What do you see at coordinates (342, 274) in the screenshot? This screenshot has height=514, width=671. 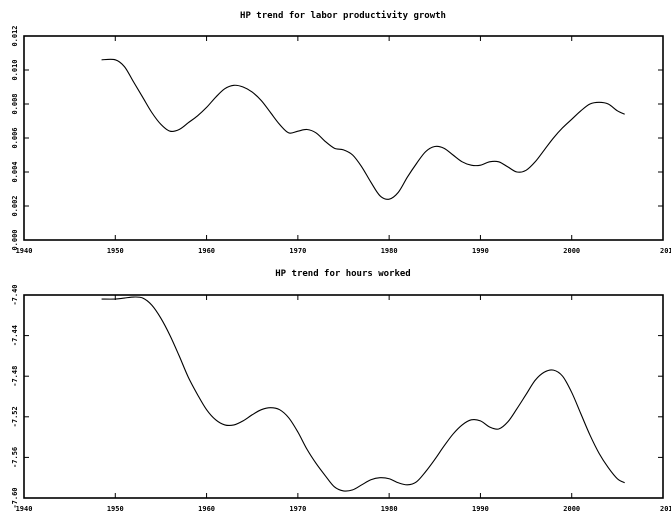 I see `chart-title: HP trend for hours worked` at bounding box center [342, 274].